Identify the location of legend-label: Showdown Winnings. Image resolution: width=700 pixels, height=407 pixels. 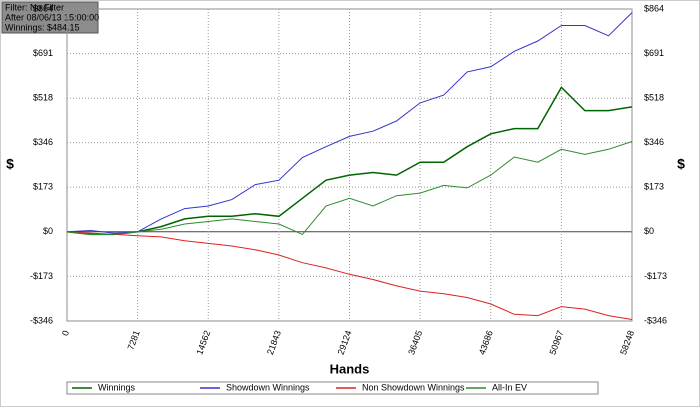
(268, 387).